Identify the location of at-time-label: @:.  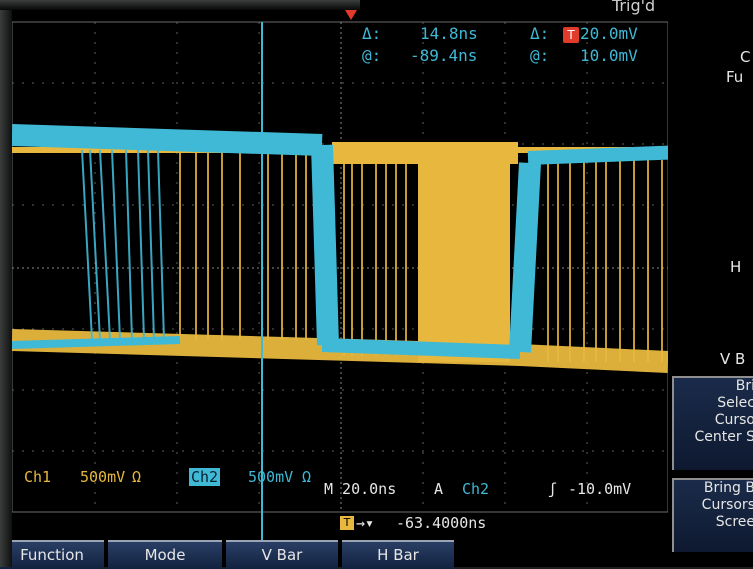
(372, 55).